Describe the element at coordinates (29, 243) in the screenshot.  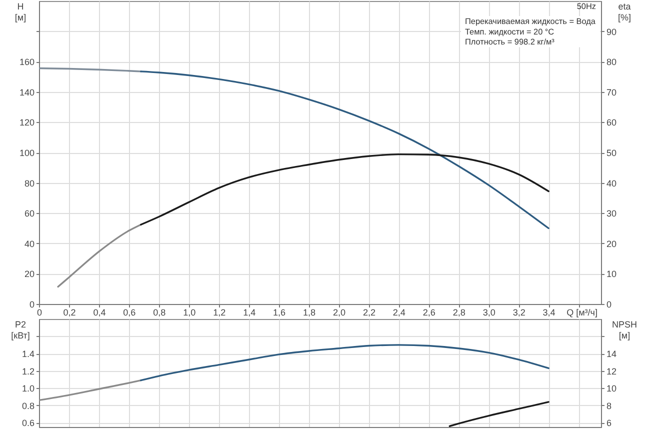
I see `y-tick-label: 40` at that location.